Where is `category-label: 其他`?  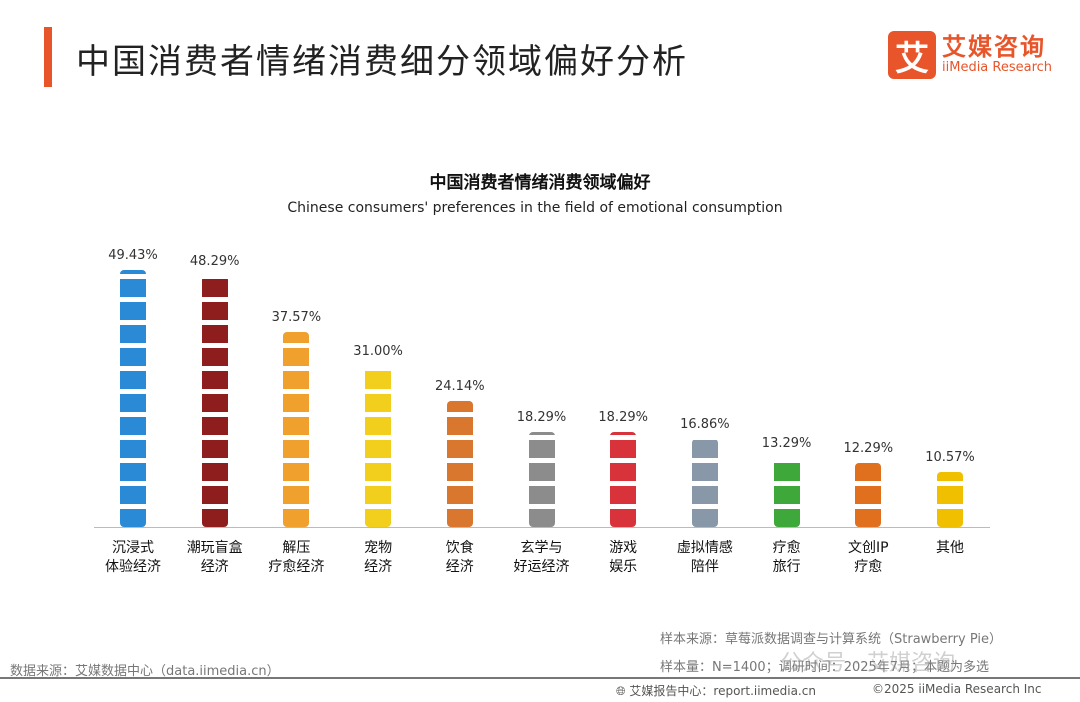
category-label: 其他 is located at coordinates (950, 548).